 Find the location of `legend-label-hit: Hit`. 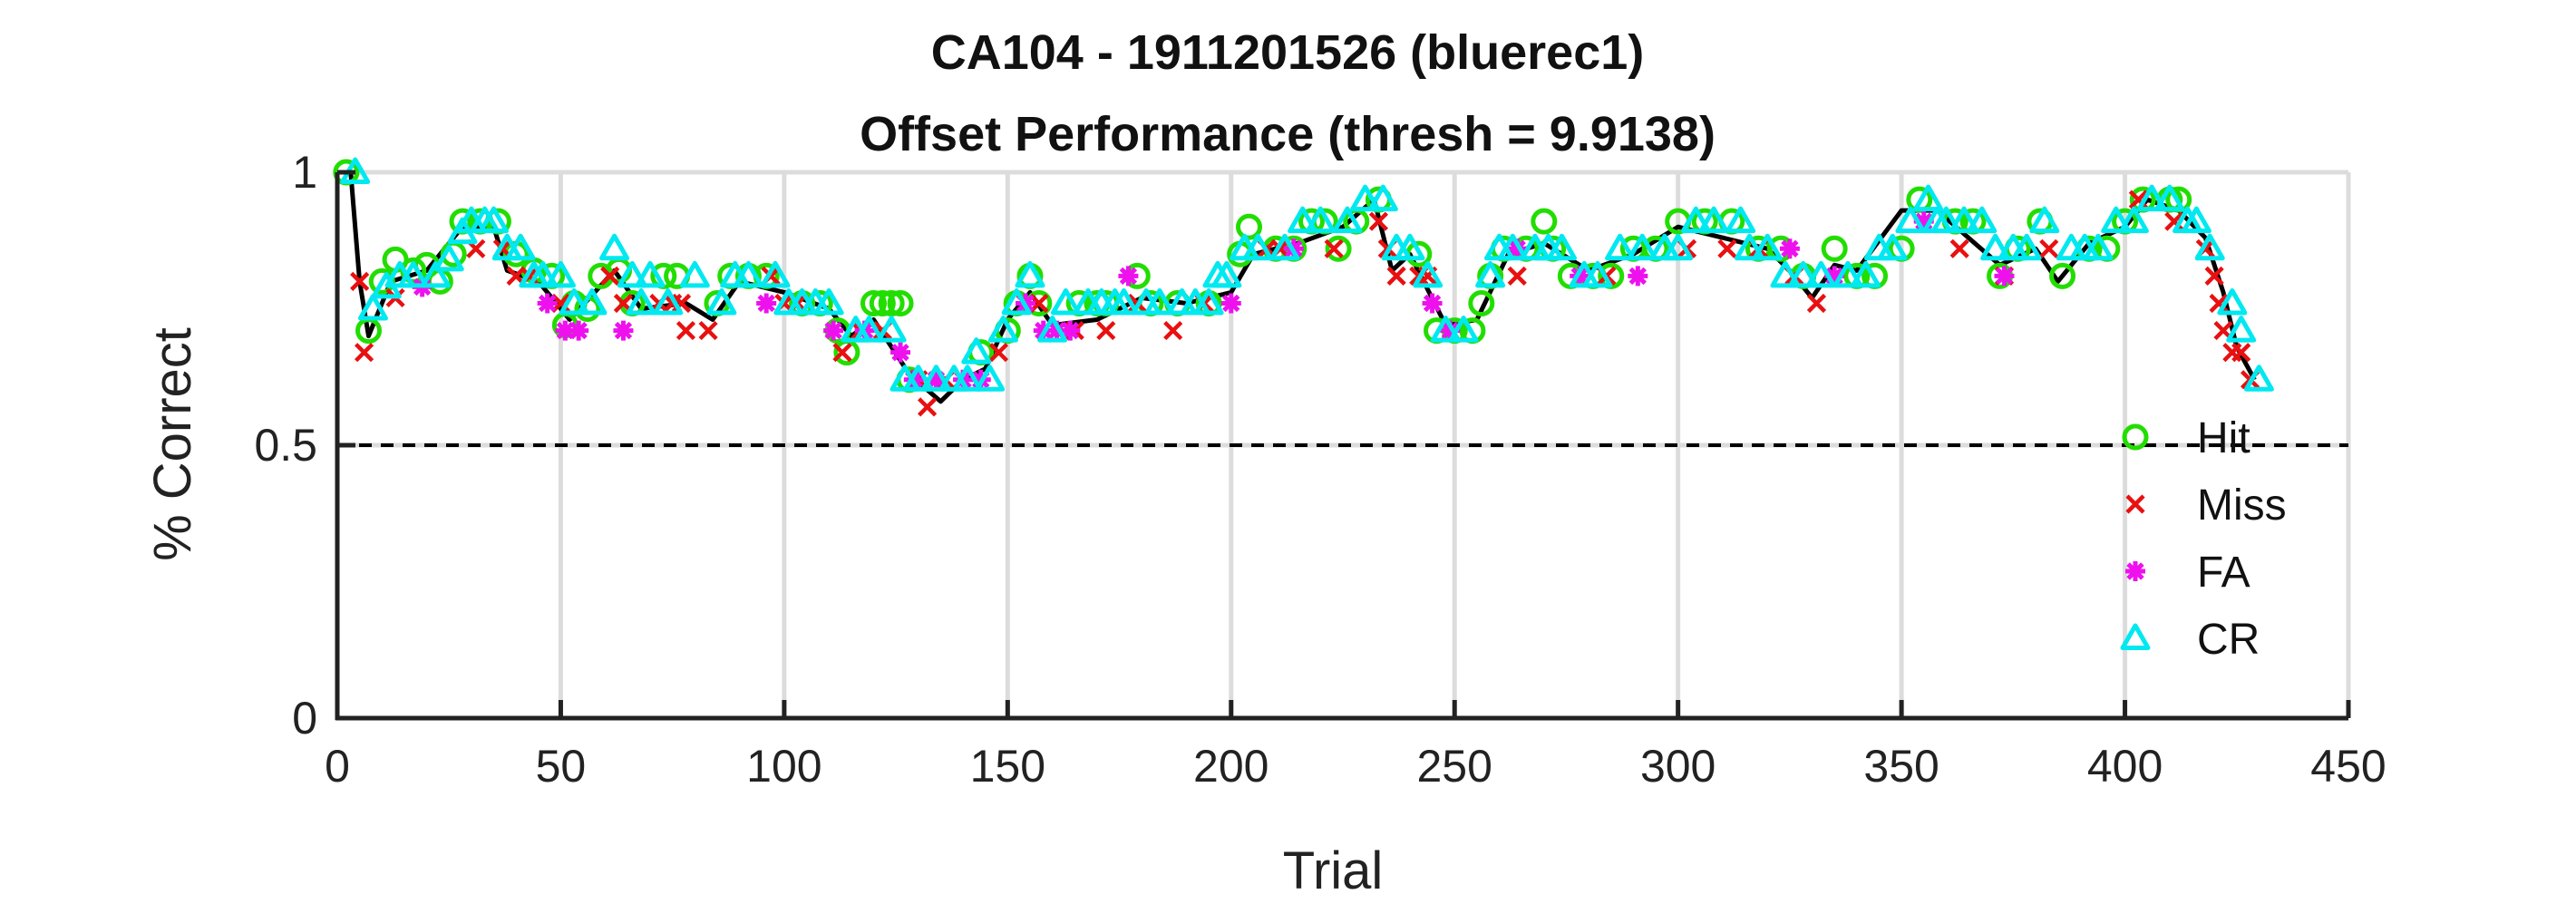

legend-label-hit: Hit is located at coordinates (2223, 438).